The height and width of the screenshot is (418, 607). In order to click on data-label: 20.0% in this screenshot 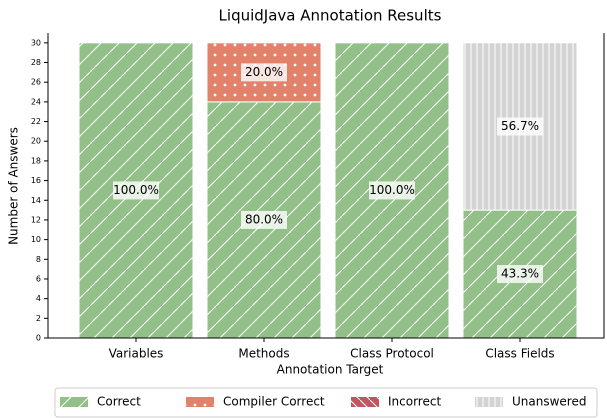, I will do `click(264, 72)`.